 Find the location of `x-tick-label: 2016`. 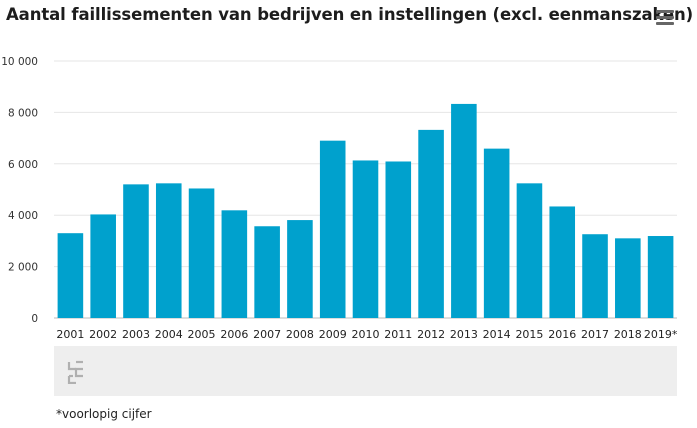

x-tick-label: 2016 is located at coordinates (562, 334).